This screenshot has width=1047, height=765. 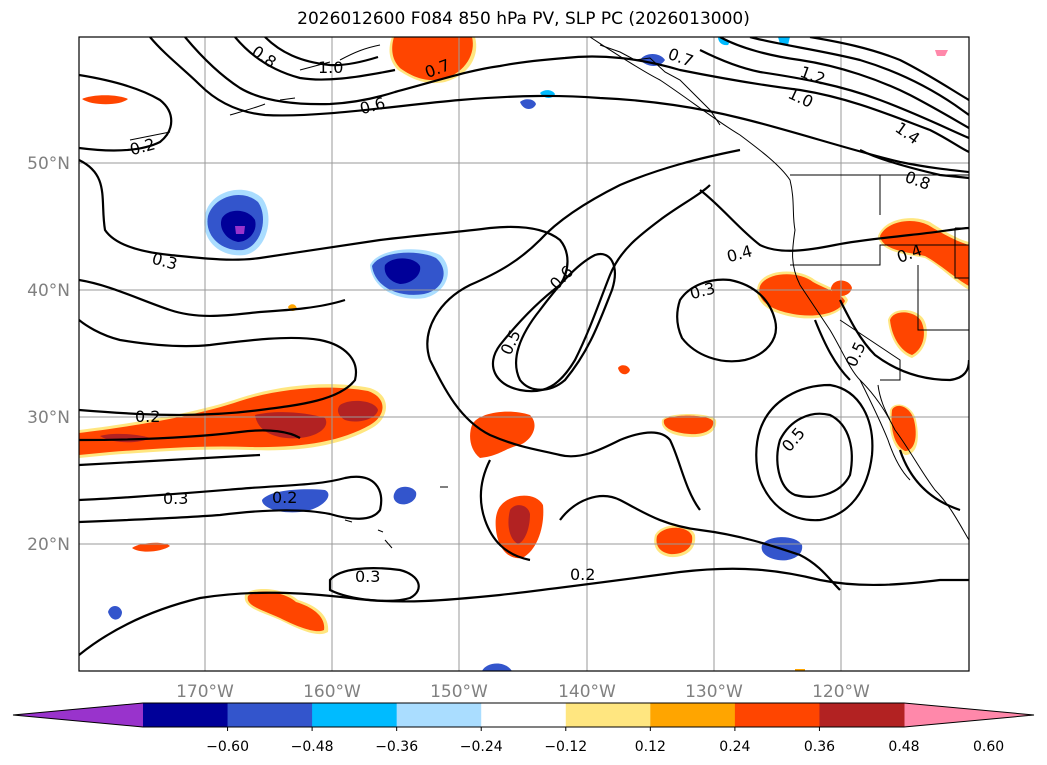 What do you see at coordinates (523, 692) in the screenshot?
I see `longitude-labels: 170°W 160°W 150°W 140°W 130°W 120°W` at bounding box center [523, 692].